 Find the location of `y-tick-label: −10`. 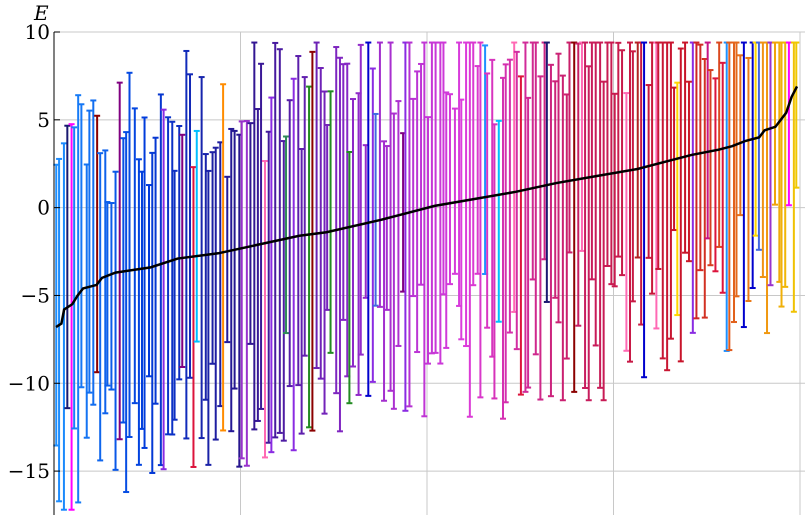

y-tick-label: −10 is located at coordinates (29, 383).